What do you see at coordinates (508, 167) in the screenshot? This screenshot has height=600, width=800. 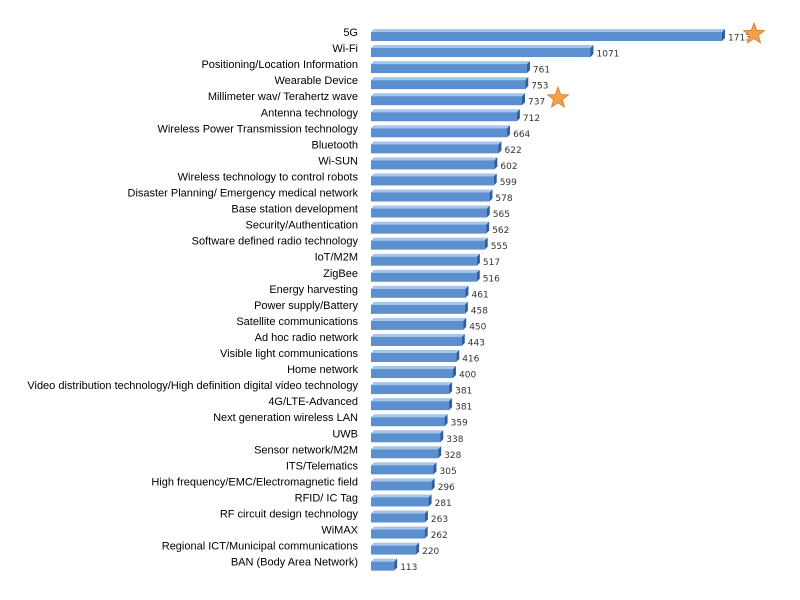 I see `value-label: 602` at bounding box center [508, 167].